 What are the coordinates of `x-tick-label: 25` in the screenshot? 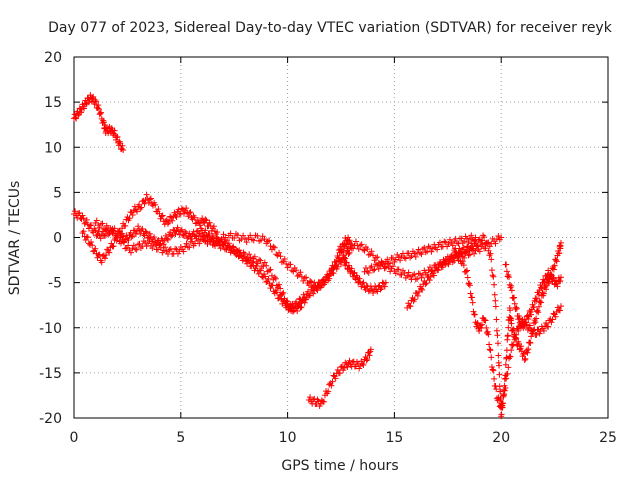 It's located at (608, 438).